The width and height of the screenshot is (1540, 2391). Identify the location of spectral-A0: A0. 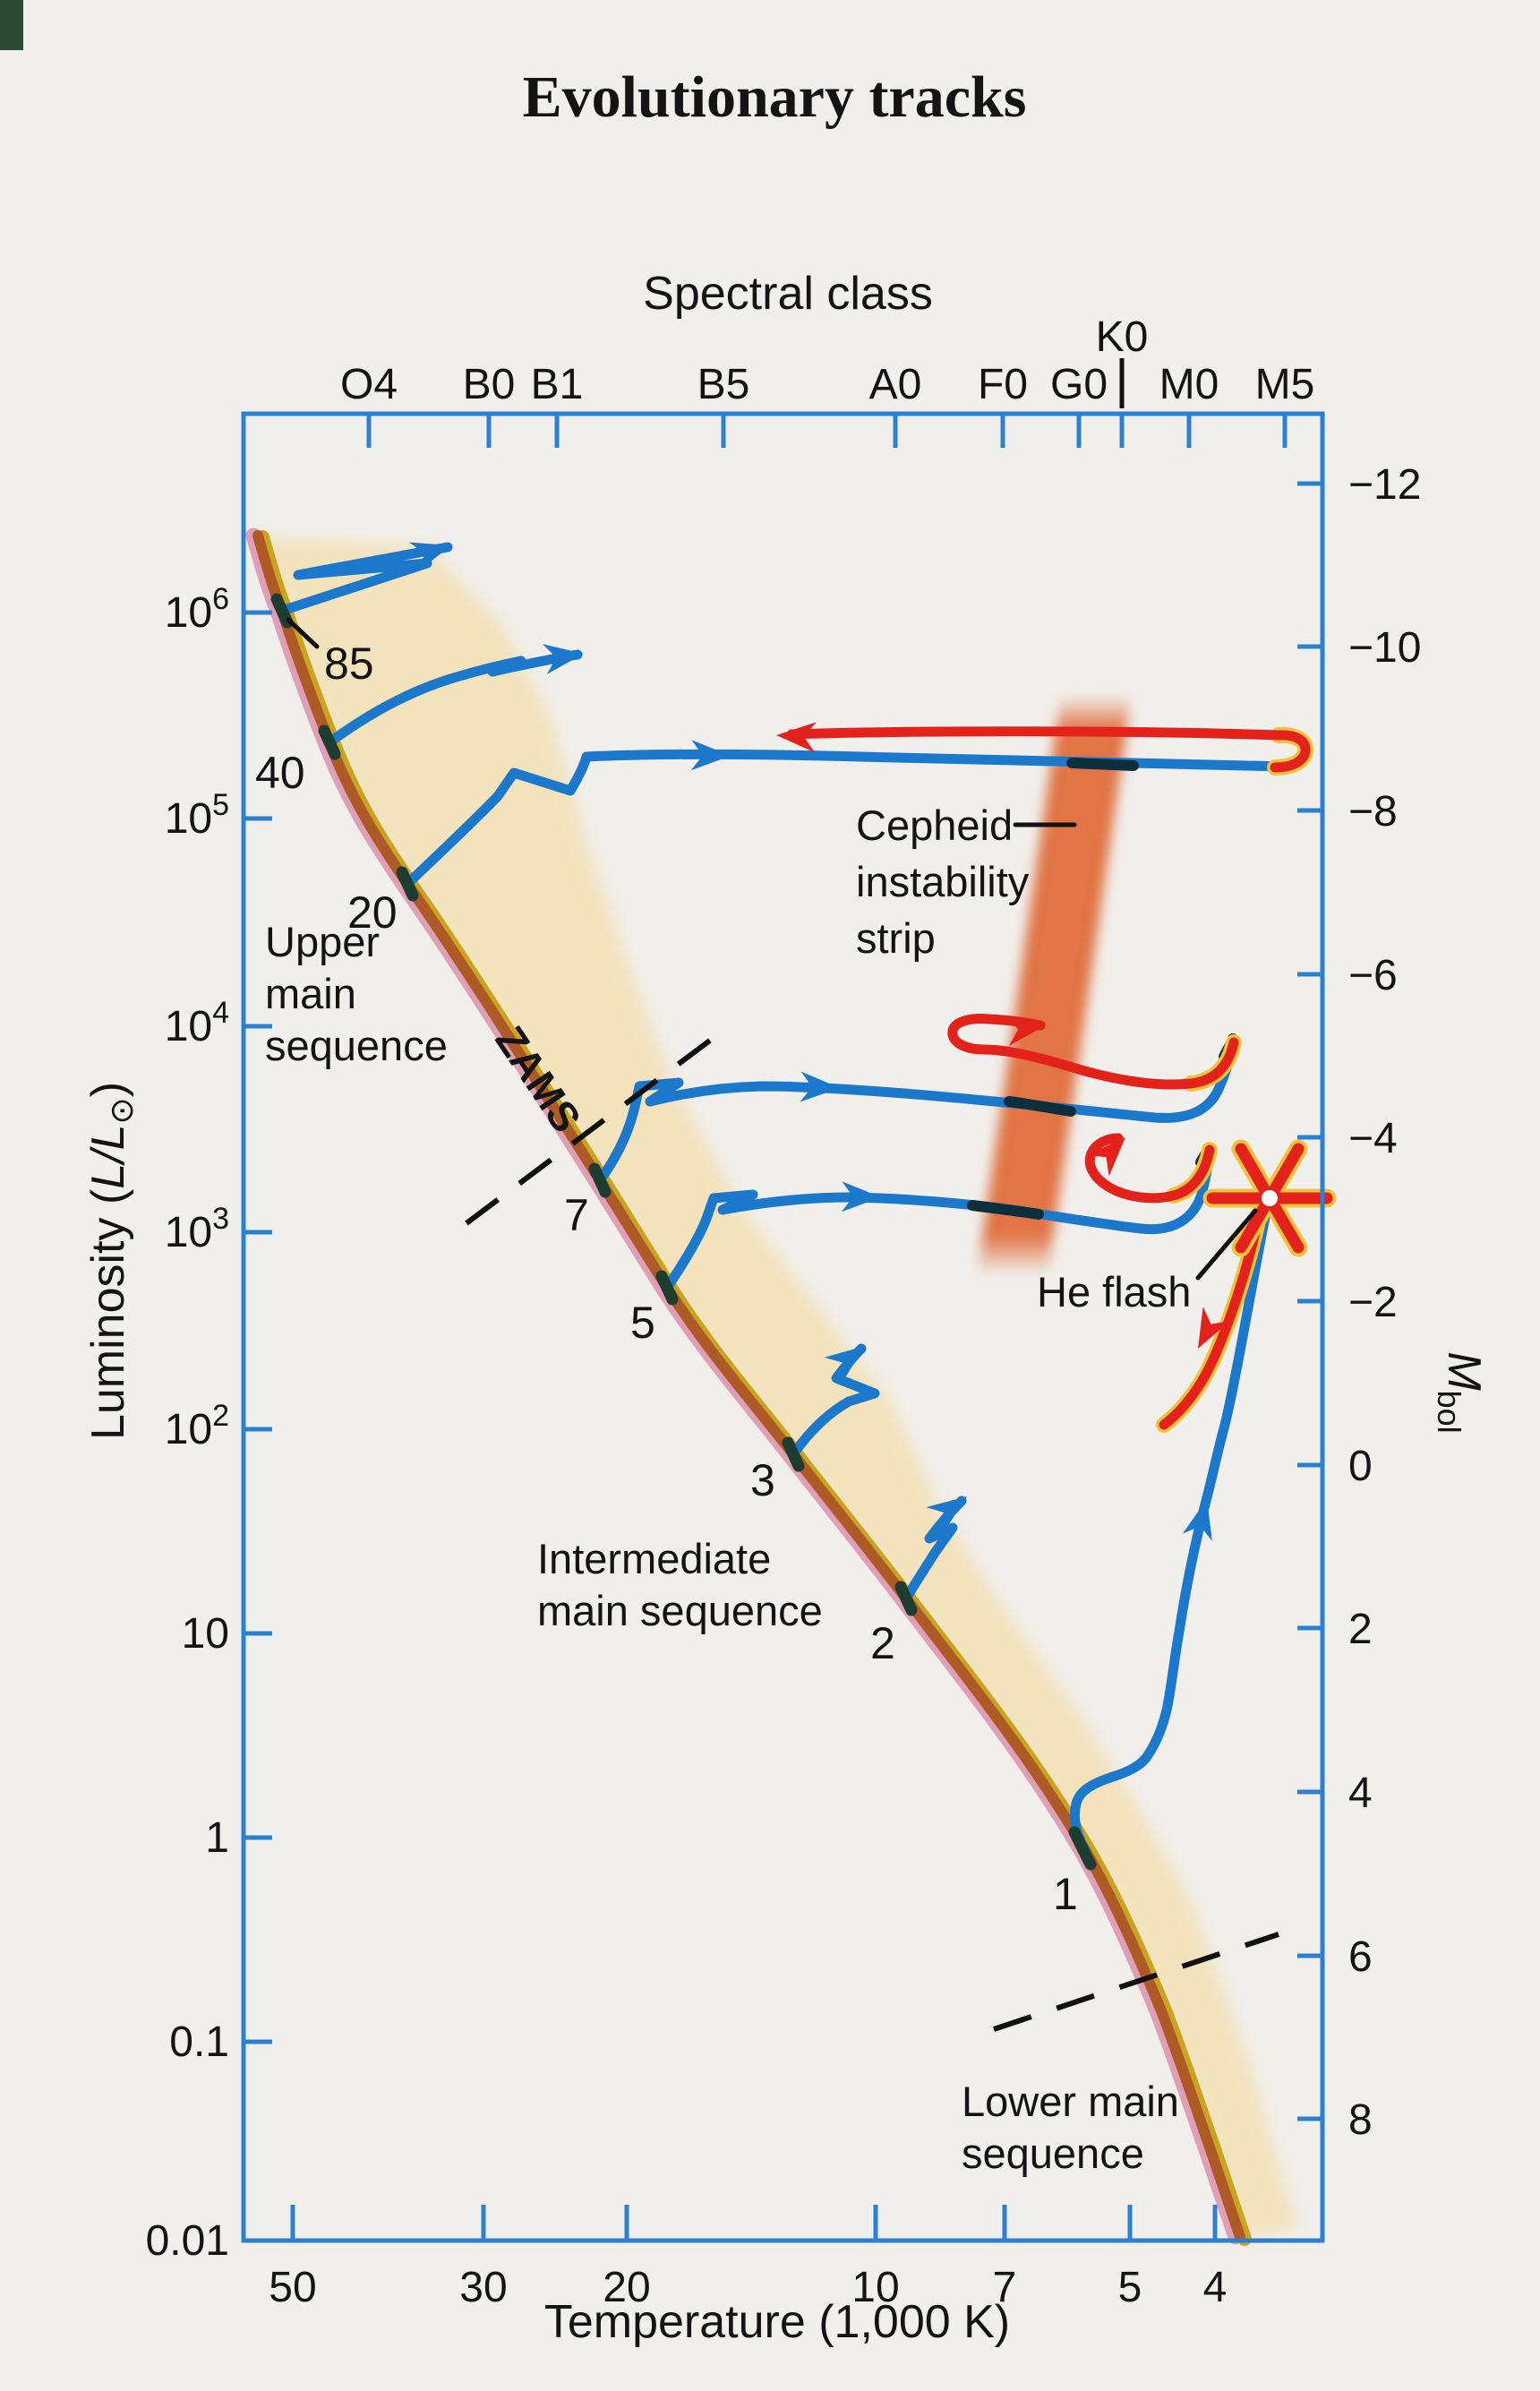
(895, 384).